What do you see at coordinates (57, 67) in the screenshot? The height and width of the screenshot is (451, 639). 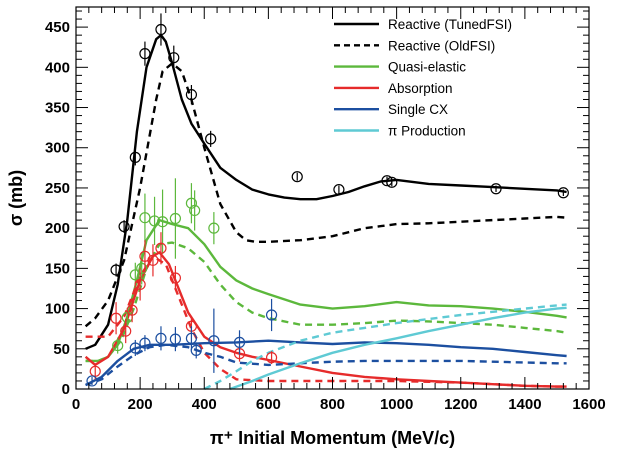 I see `y-tick-label: 400` at bounding box center [57, 67].